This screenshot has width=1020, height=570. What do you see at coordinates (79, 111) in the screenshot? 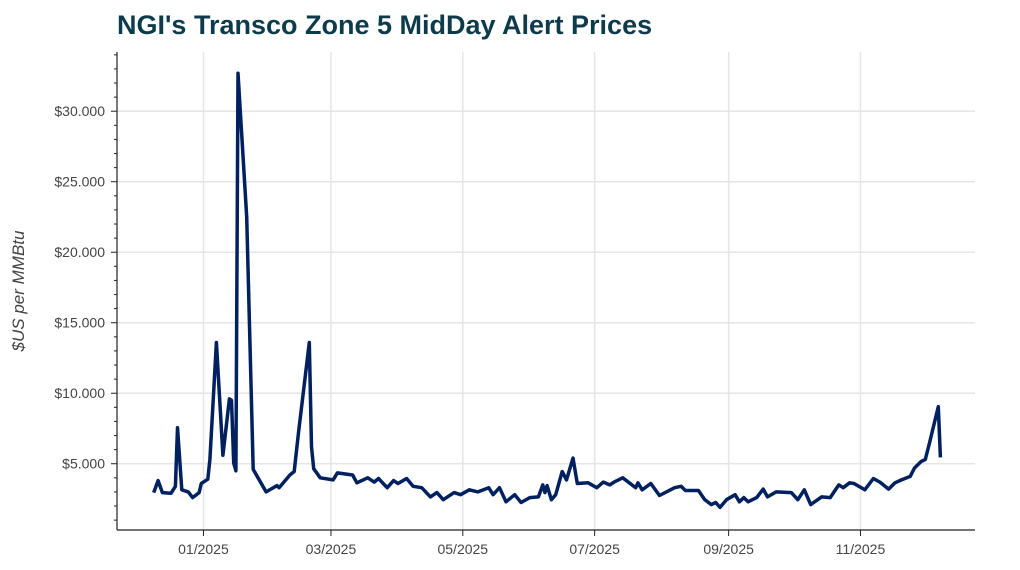
I see `y-tick-label: $30.000` at bounding box center [79, 111].